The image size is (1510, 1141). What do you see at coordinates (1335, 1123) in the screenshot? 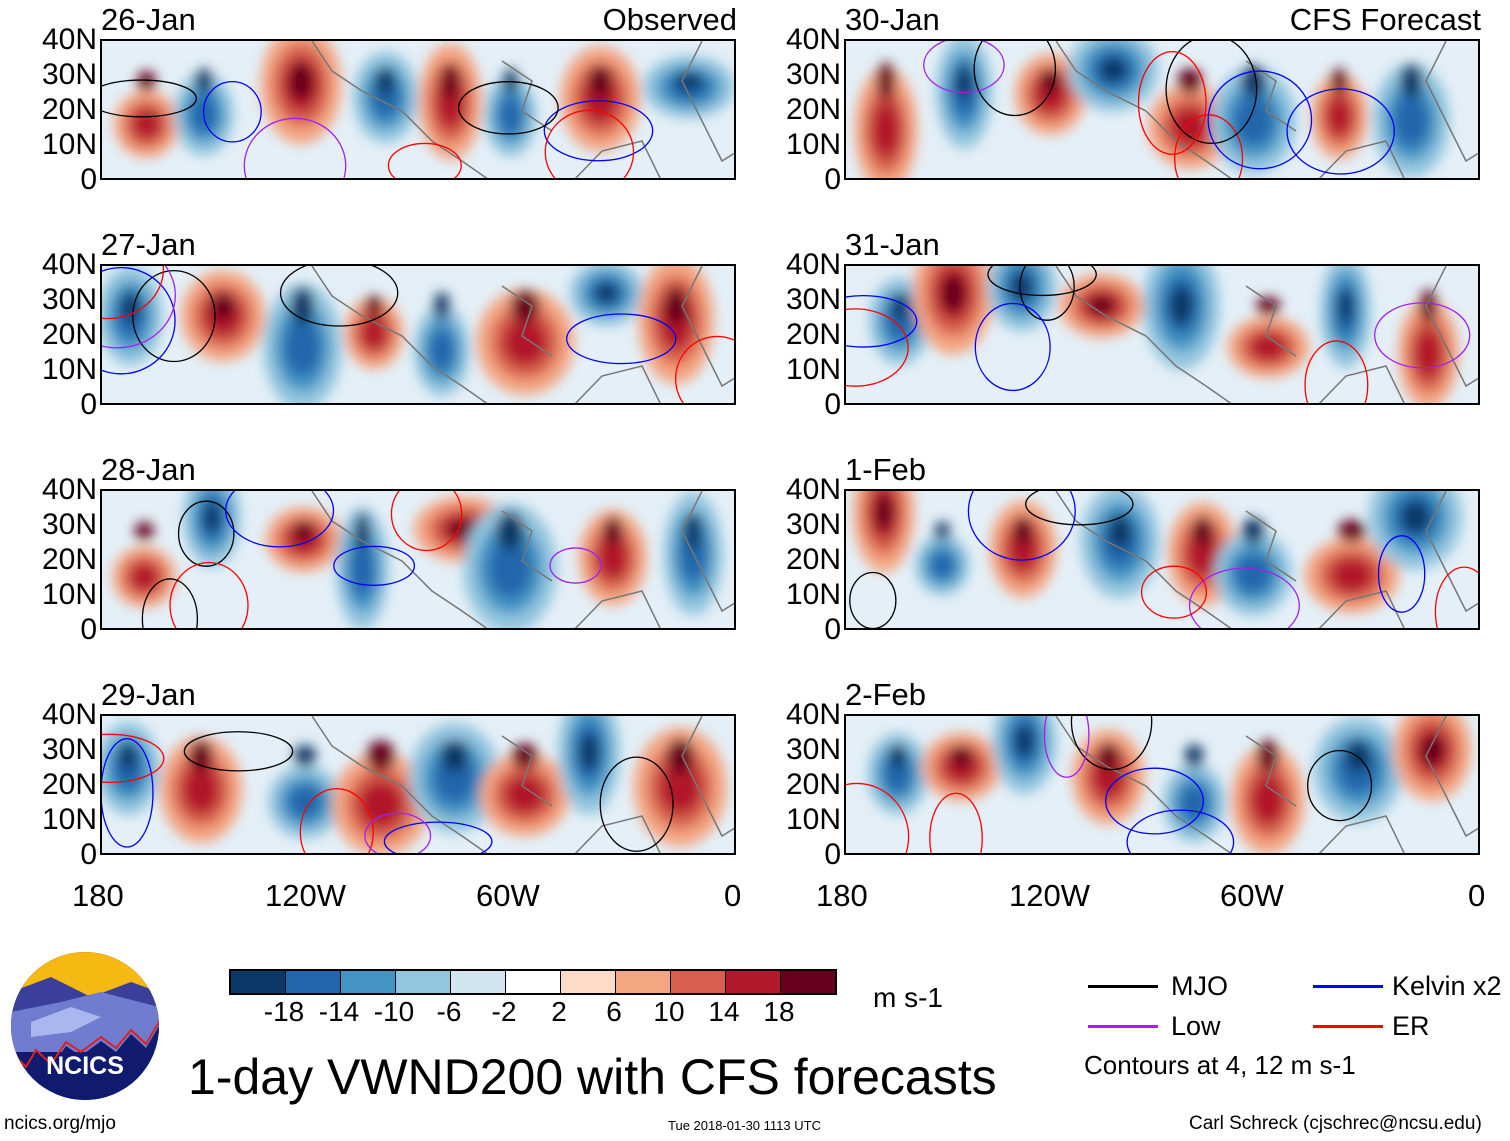
I see `footer-author: Carl Schreck (cjschrec@ncsu.edu)` at bounding box center [1335, 1123].